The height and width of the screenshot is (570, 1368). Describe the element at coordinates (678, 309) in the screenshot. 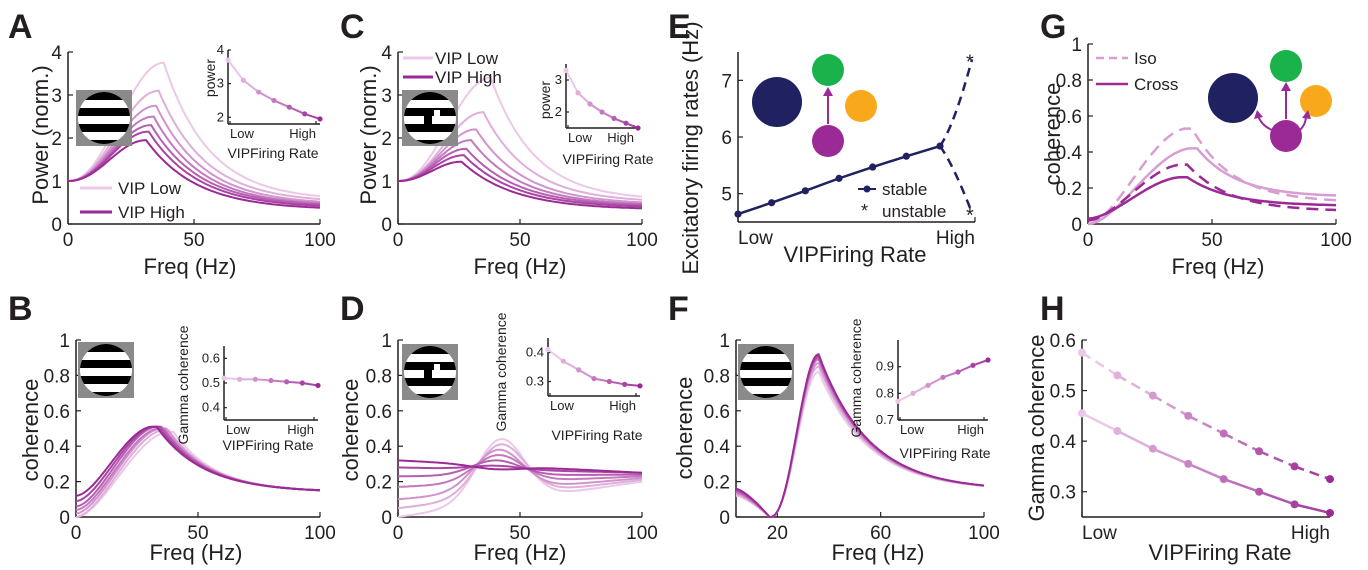

I see `panel-letter: F` at that location.